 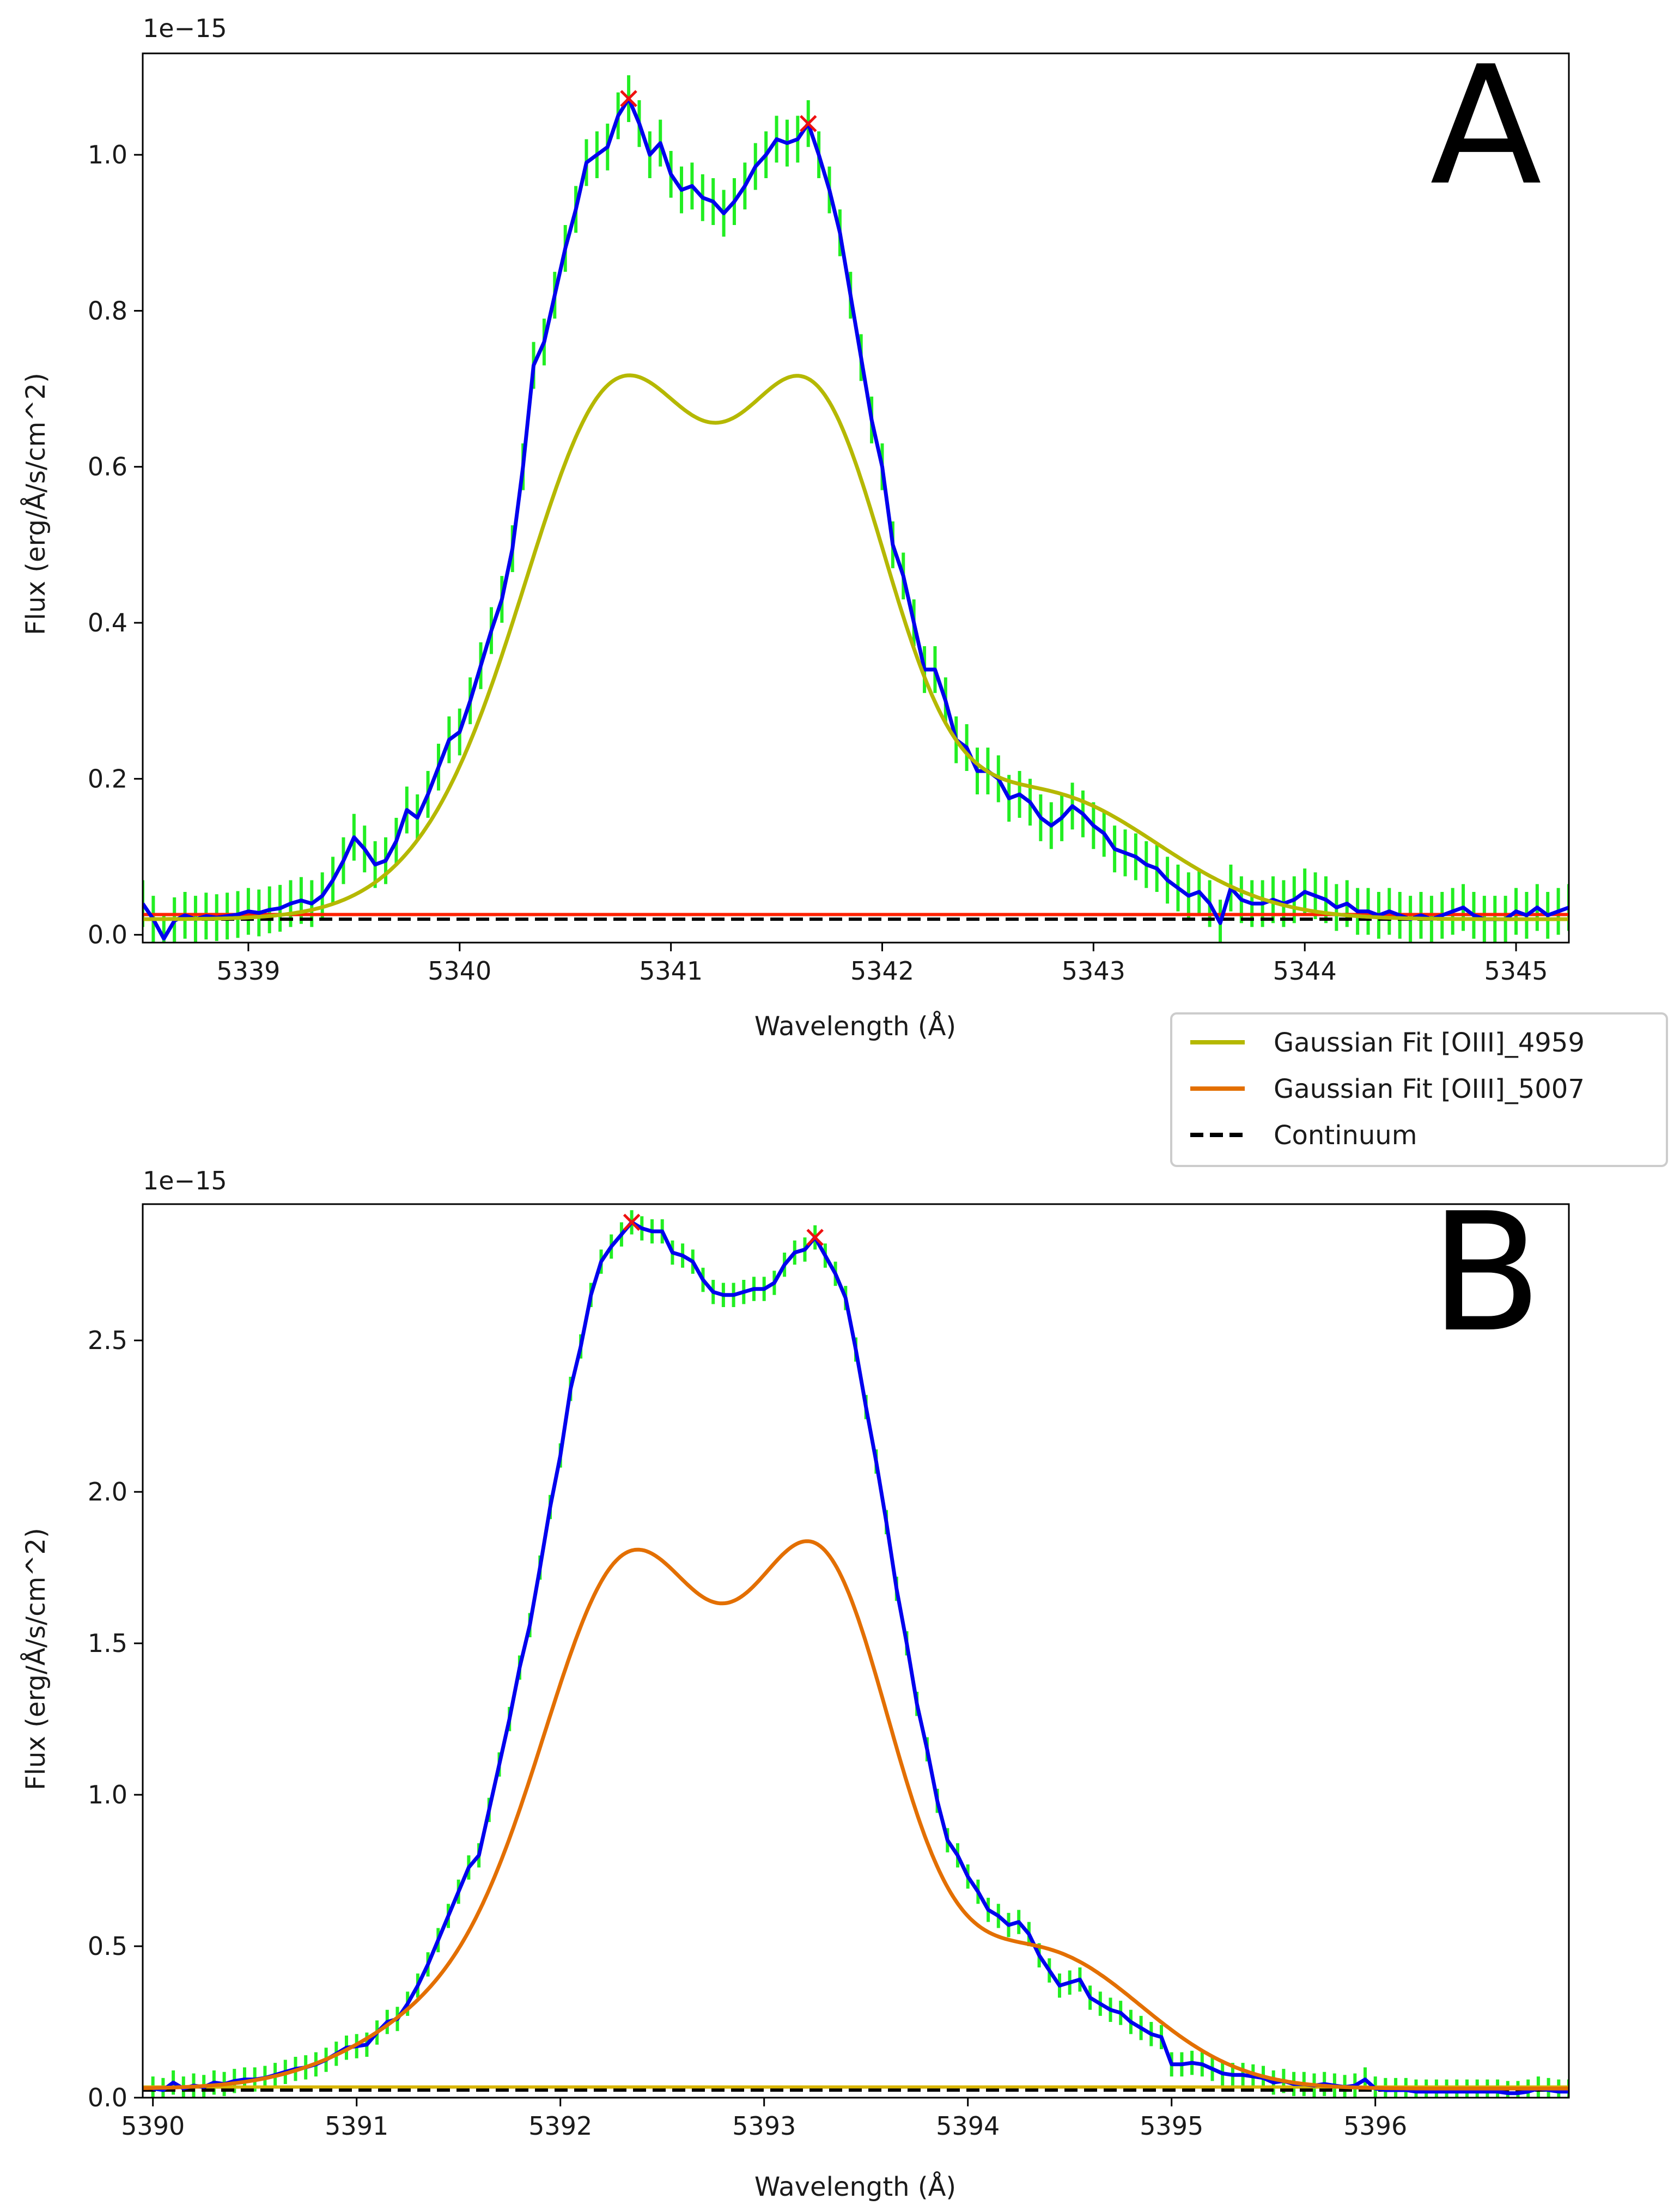 What do you see at coordinates (107, 310) in the screenshot?
I see `panel-a-y-tick-label: 0.8` at bounding box center [107, 310].